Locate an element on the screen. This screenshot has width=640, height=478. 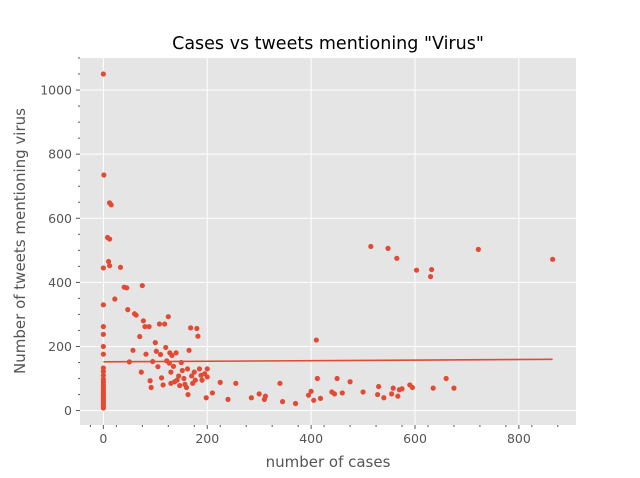
y-tick-label: 600 is located at coordinates (60, 218).